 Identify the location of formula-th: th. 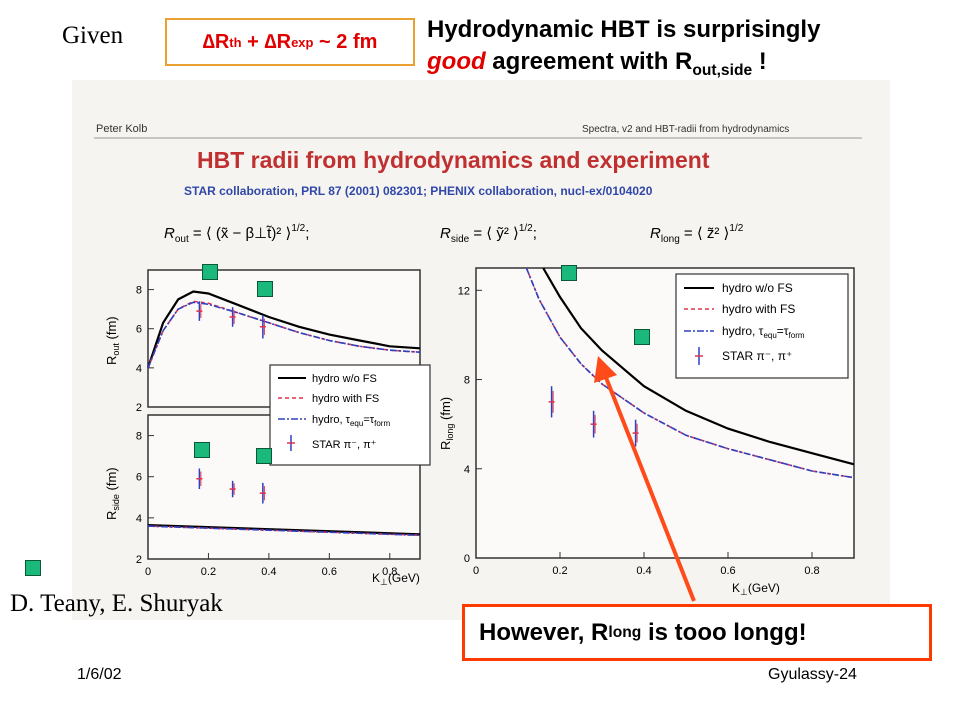
(235, 42).